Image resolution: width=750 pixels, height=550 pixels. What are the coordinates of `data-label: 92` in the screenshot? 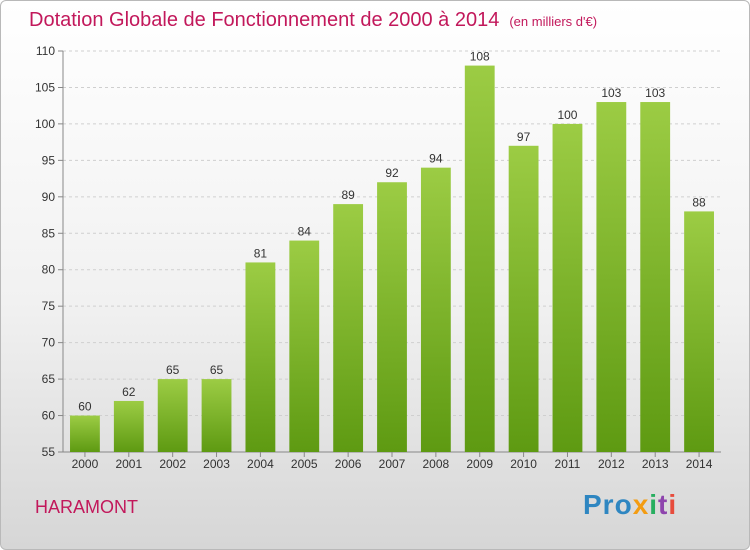 It's located at (392, 173).